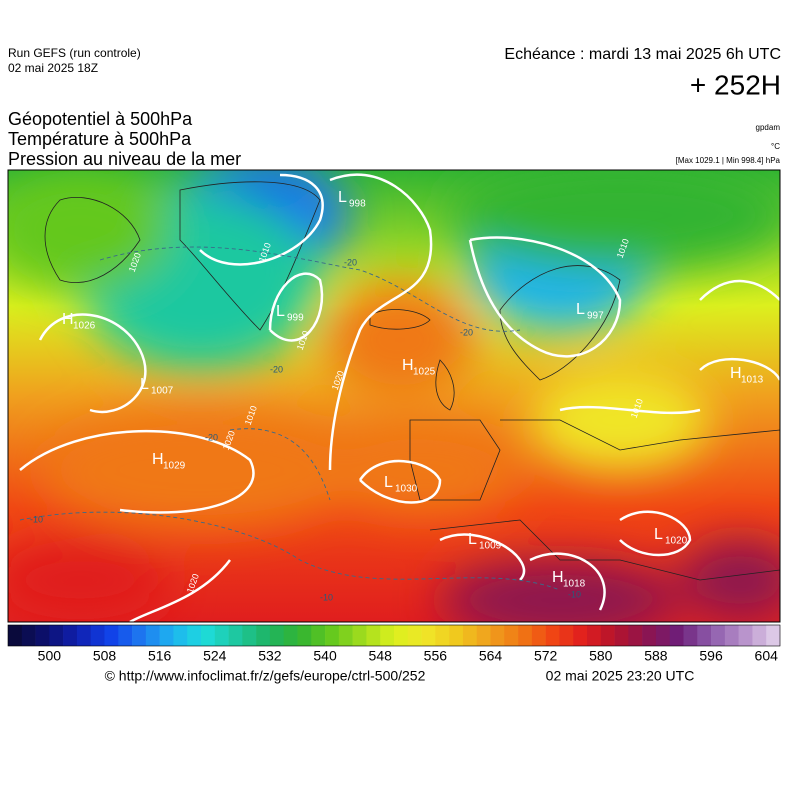 The height and width of the screenshot is (789, 788). What do you see at coordinates (752, 380) in the screenshot?
I see `center-value: 1013` at bounding box center [752, 380].